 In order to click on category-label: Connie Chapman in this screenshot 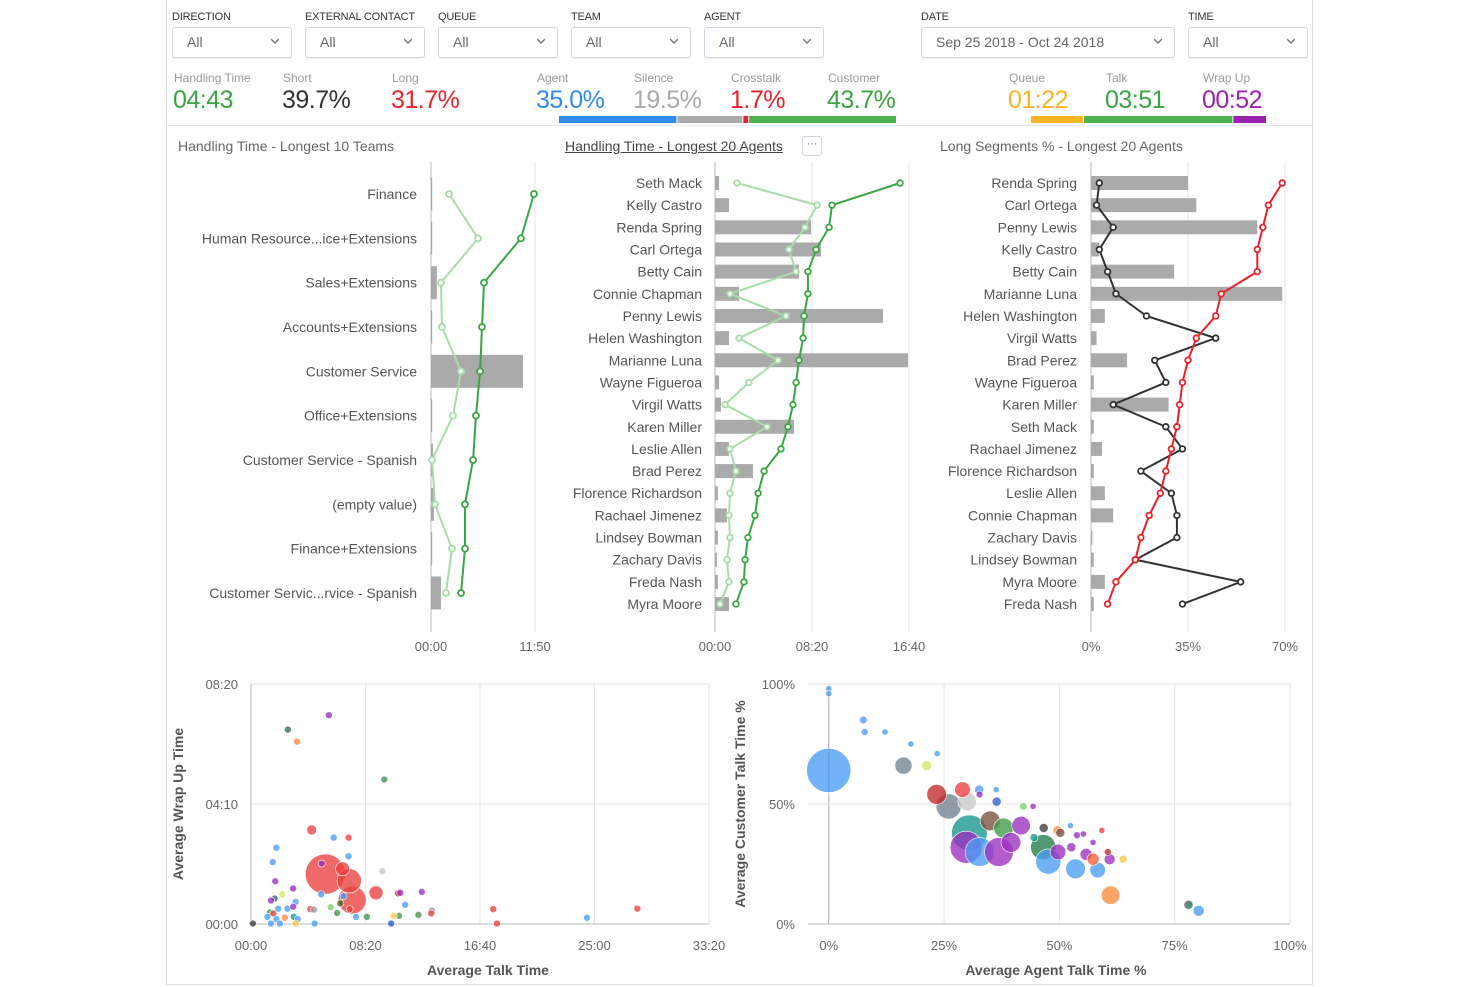, I will do `click(1022, 515)`.